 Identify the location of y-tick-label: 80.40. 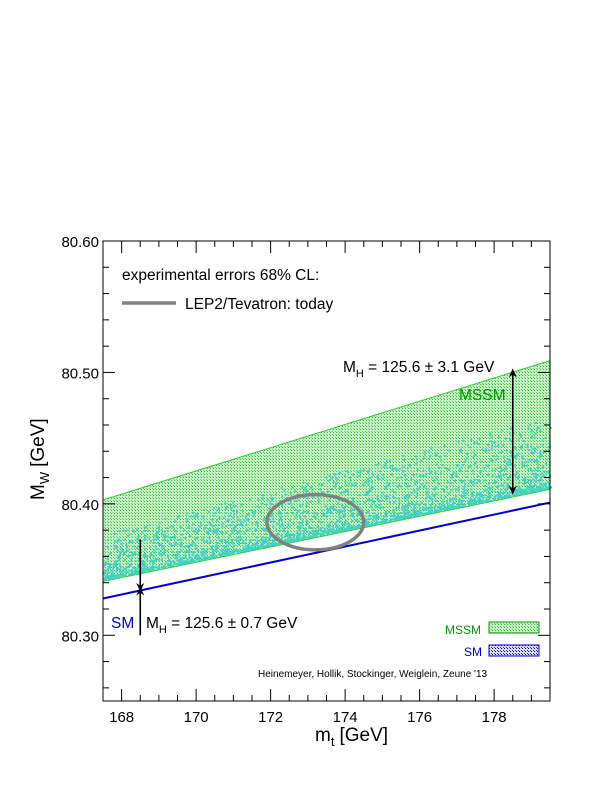
(80, 505).